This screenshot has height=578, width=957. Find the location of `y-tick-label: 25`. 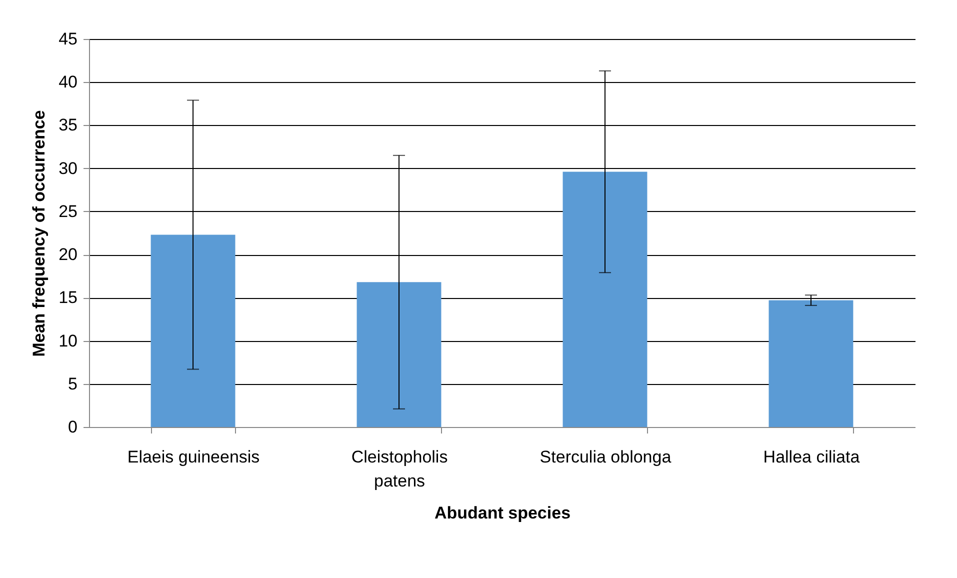

y-tick-label: 25 is located at coordinates (68, 211).